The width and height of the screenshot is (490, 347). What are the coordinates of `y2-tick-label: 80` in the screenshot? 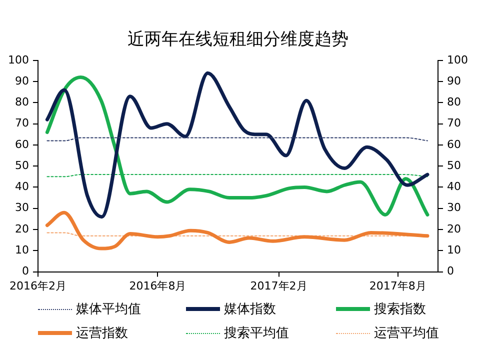 It's located at (454, 102).